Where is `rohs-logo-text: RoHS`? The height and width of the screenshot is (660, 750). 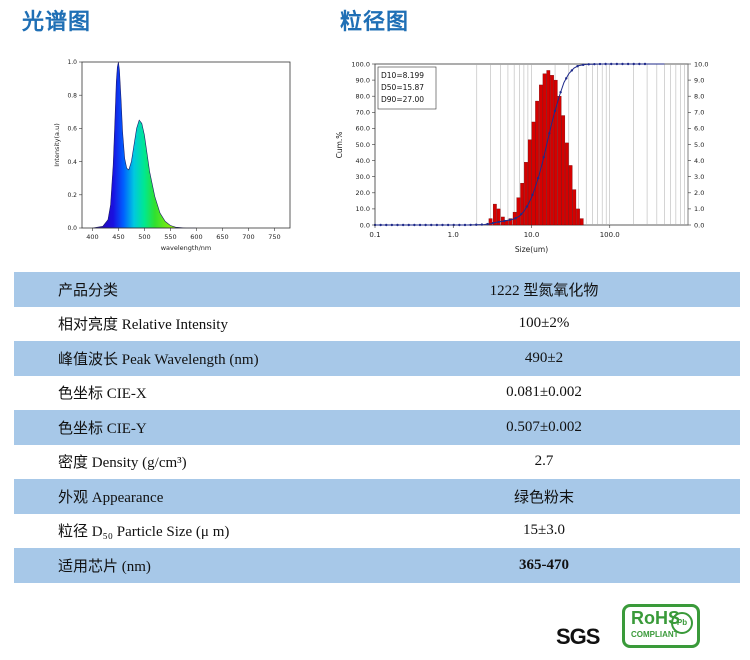
rohs-logo-text: RoHS is located at coordinates (655, 618).